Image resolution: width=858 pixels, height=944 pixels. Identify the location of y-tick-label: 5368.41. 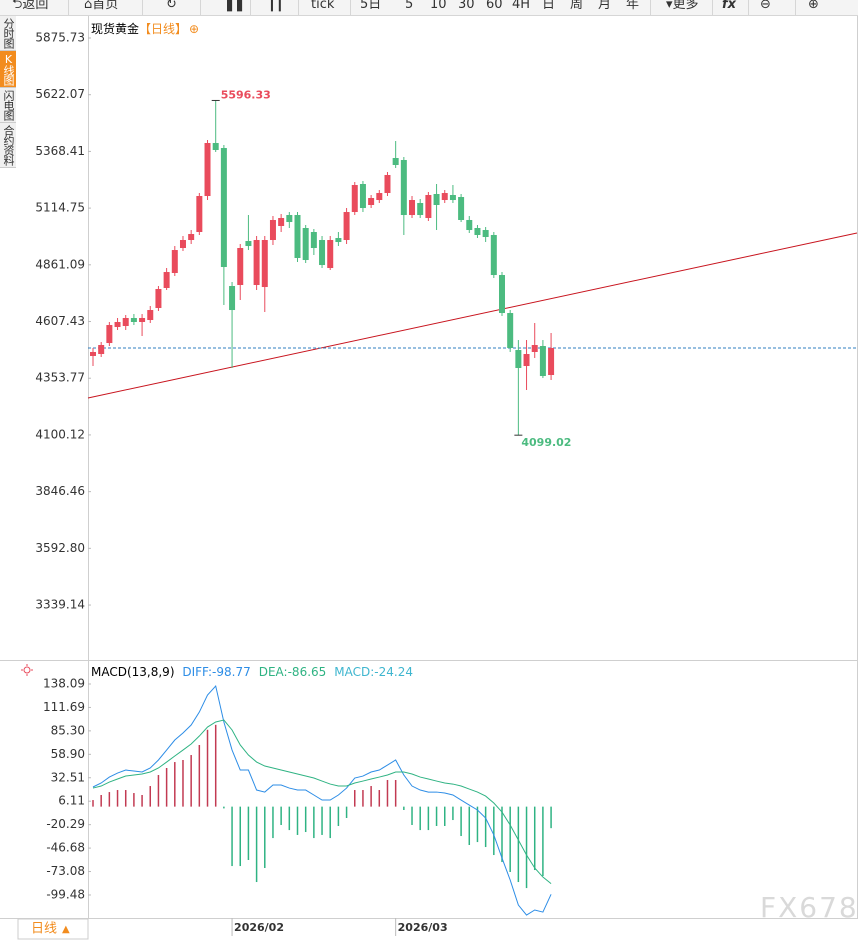
(60, 151).